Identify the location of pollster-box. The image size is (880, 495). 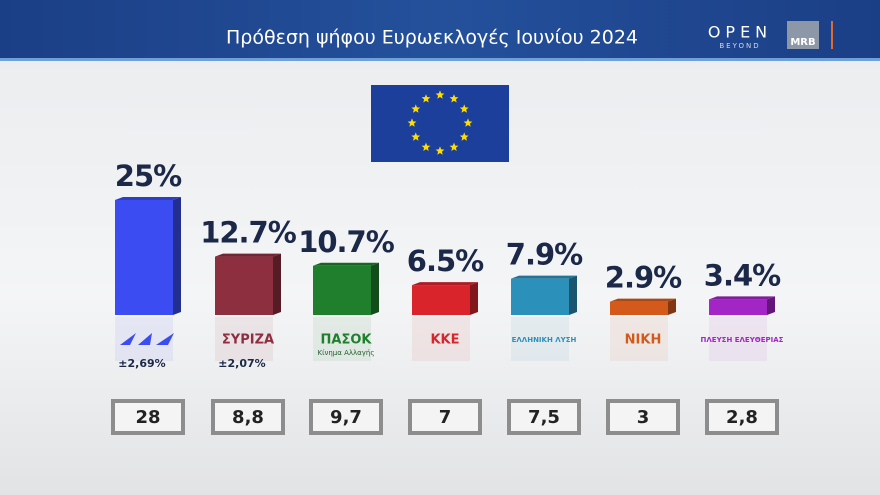
(803, 35).